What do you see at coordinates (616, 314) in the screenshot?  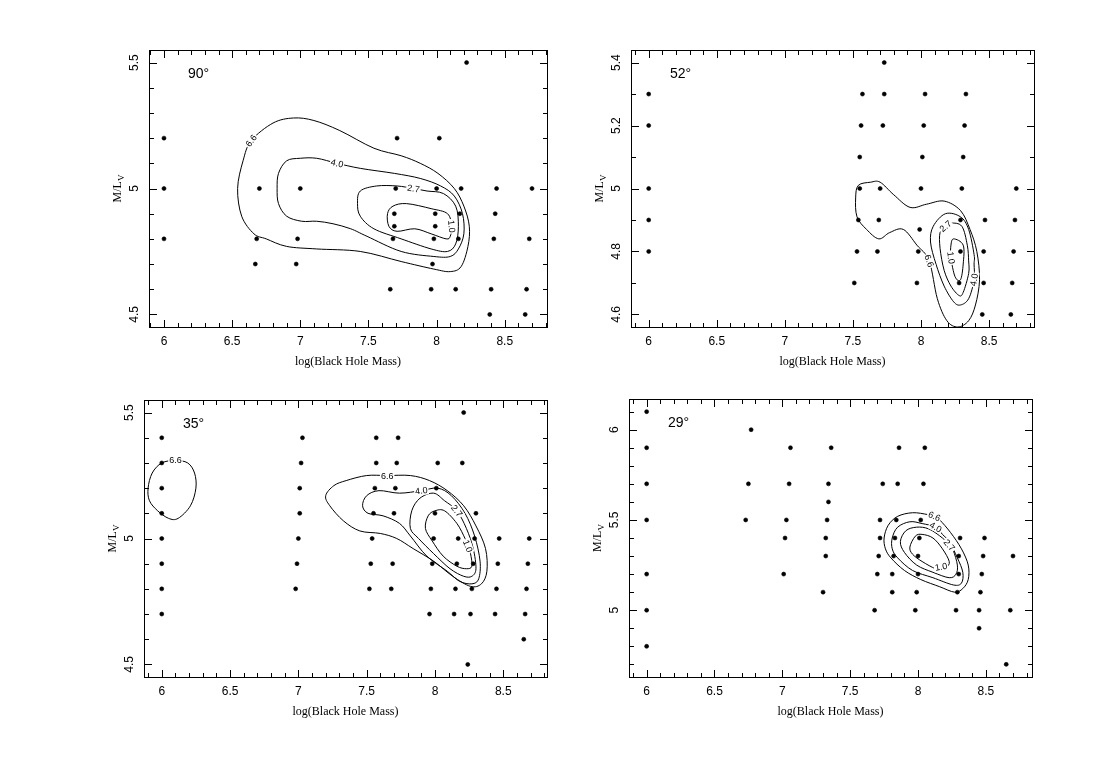 I see `y-tick-label: 4.6` at bounding box center [616, 314].